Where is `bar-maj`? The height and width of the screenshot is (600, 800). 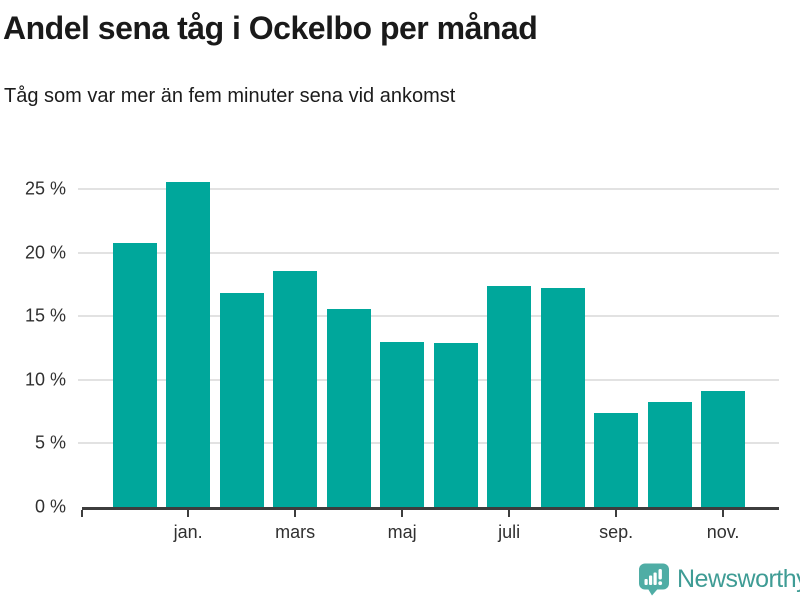 bar-maj is located at coordinates (402, 424).